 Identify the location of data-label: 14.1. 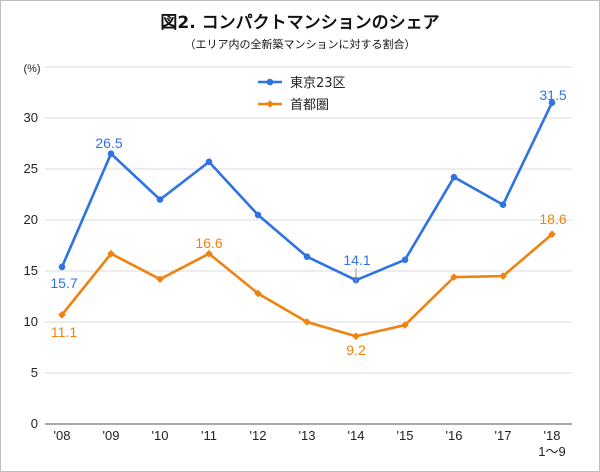
(356, 260).